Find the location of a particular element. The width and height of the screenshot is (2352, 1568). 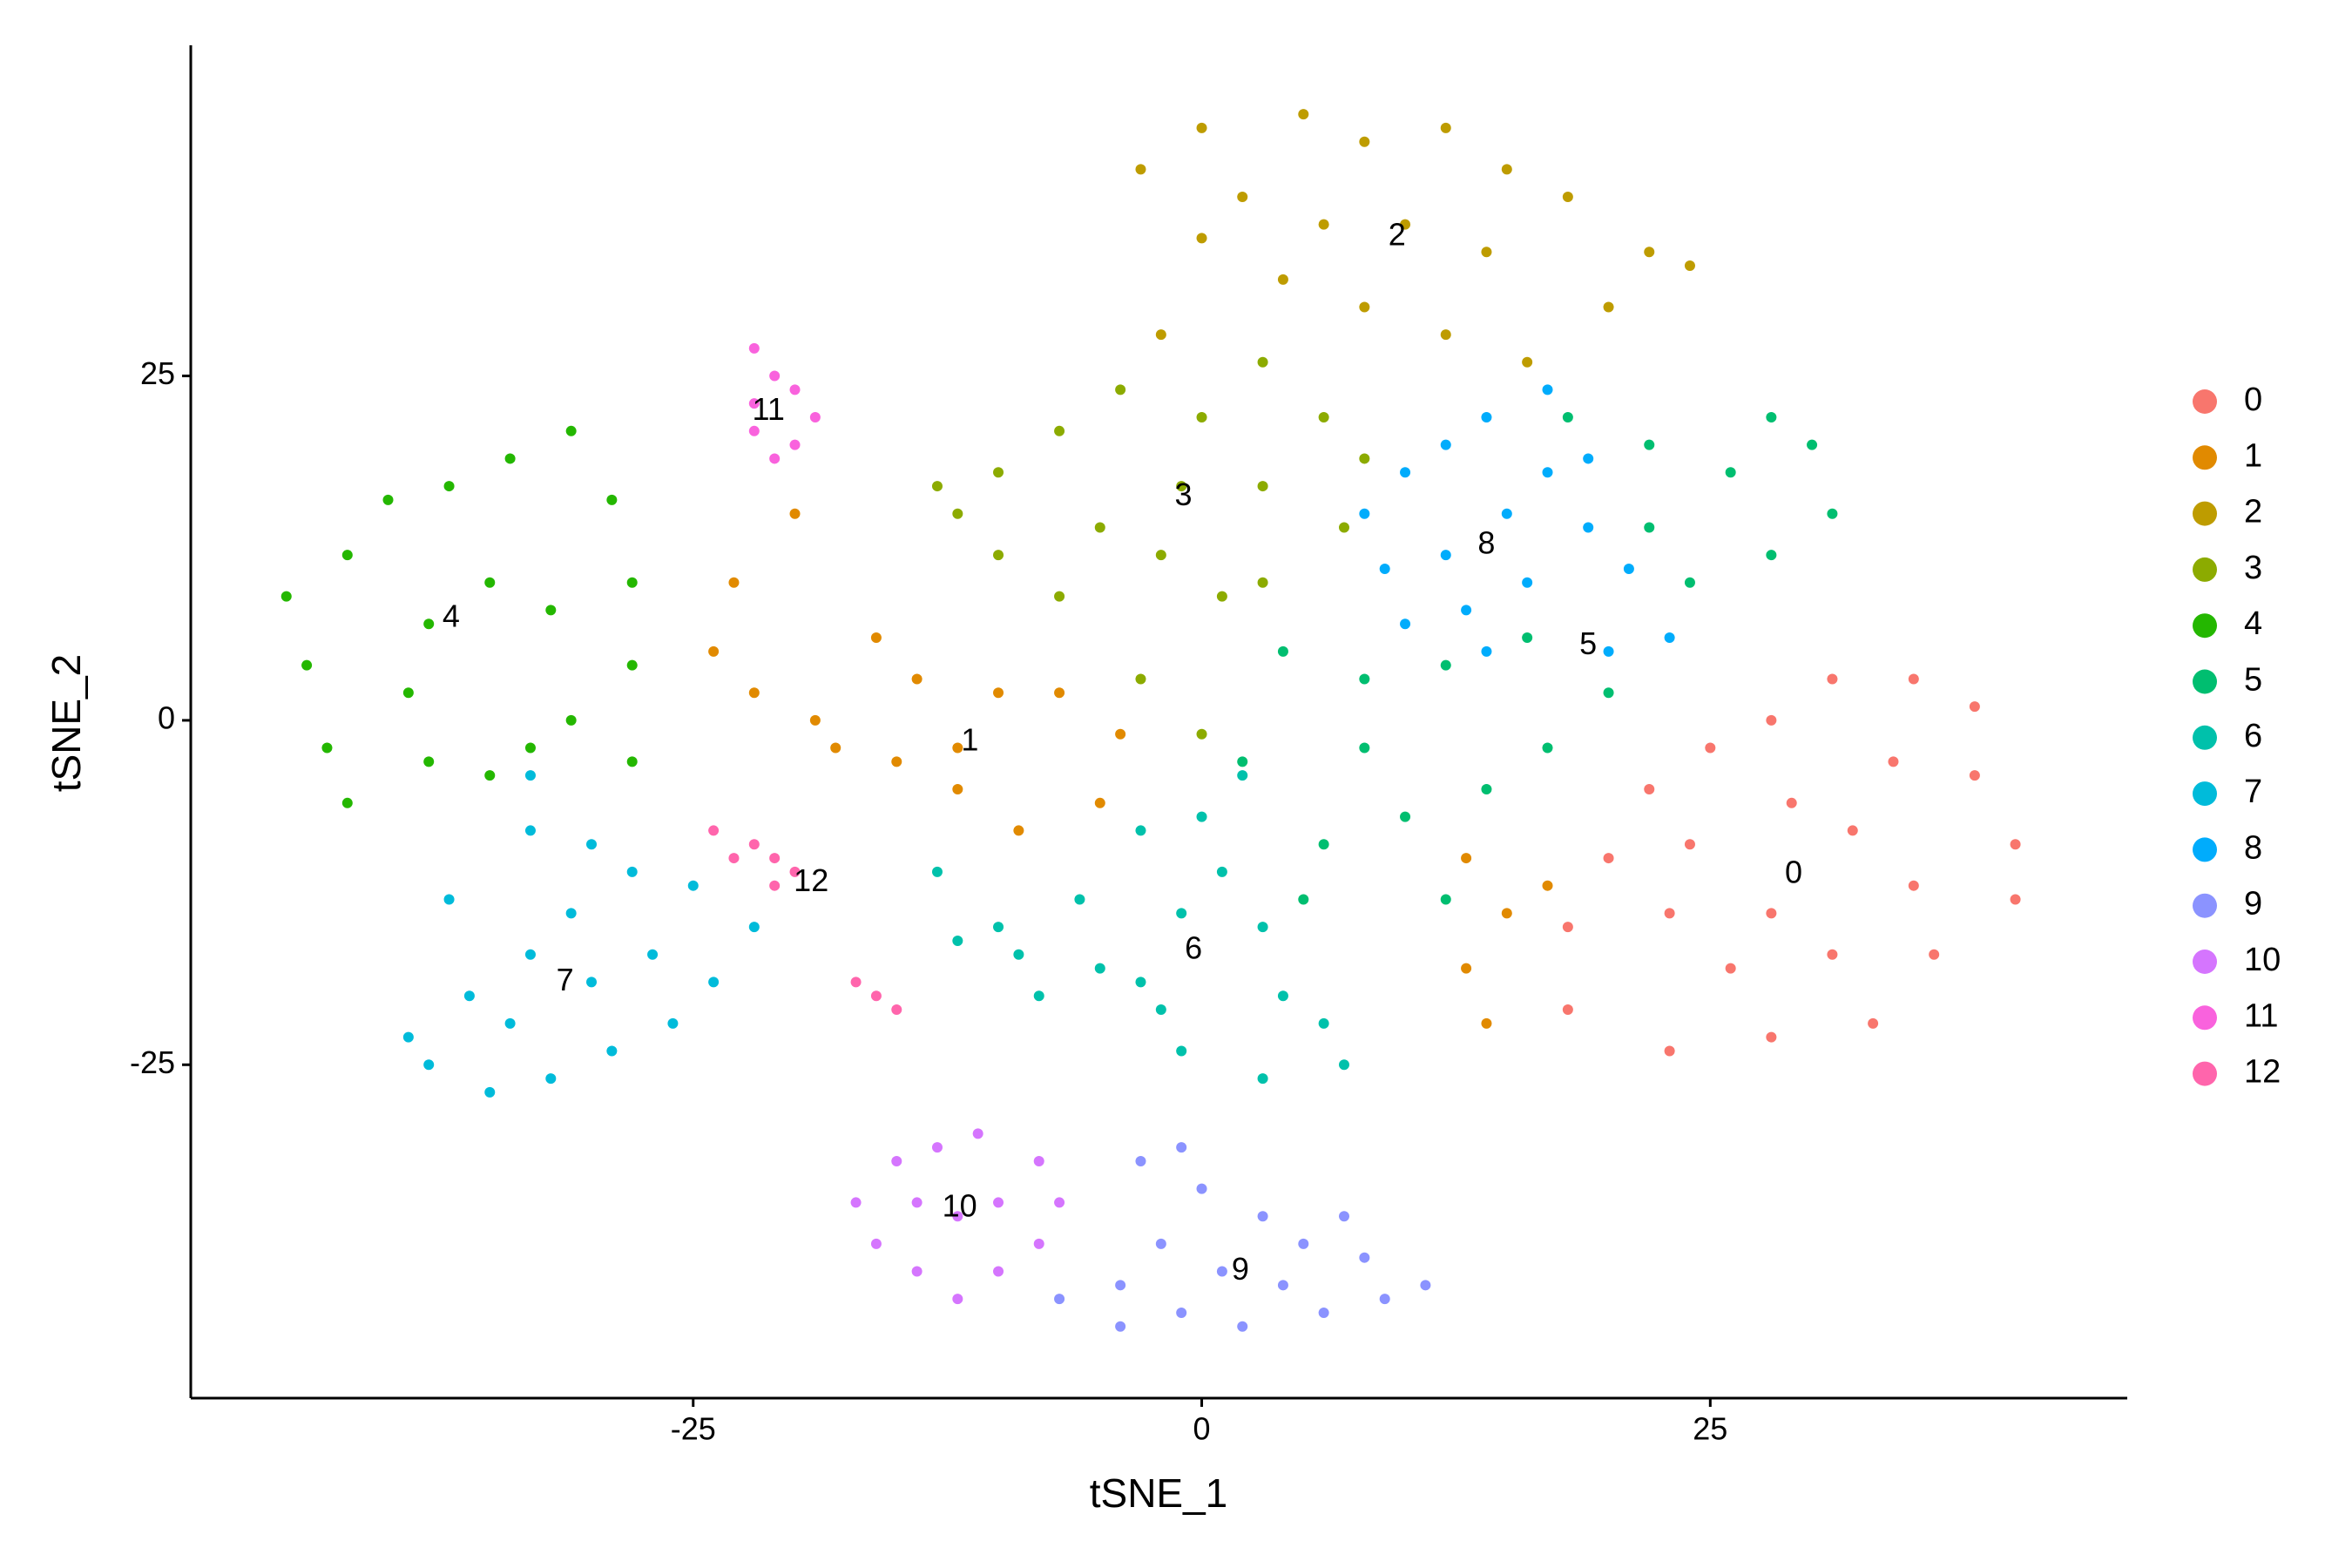

legend-label: 1 is located at coordinates (2253, 455).